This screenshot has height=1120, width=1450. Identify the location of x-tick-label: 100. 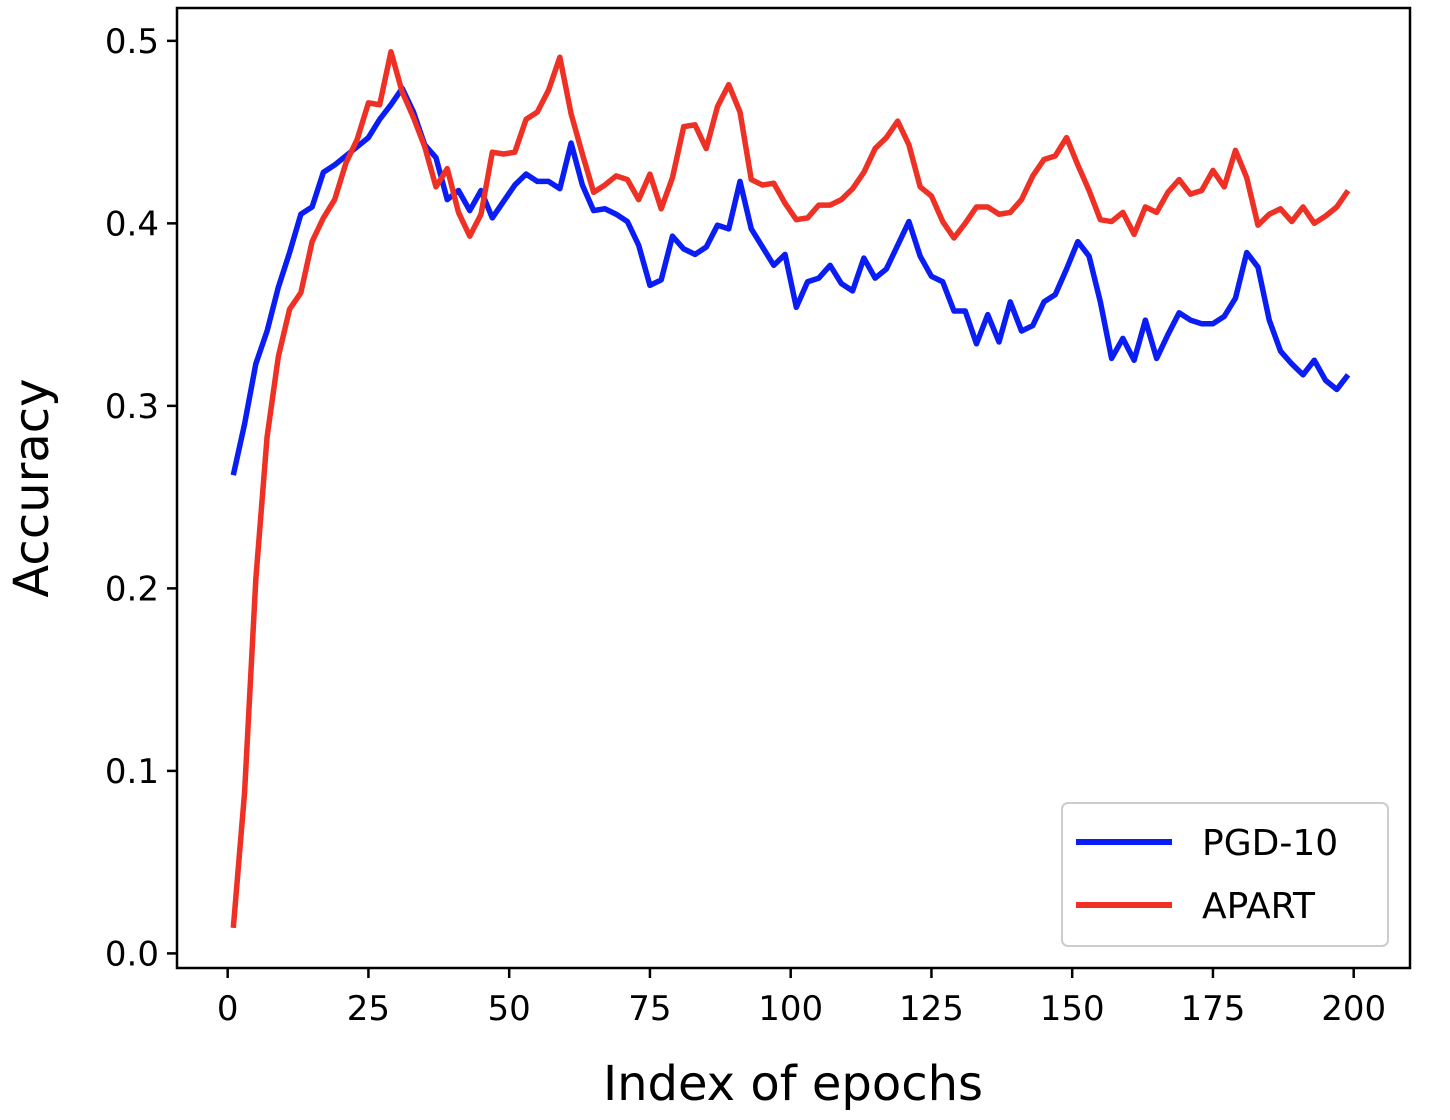
(790, 1009).